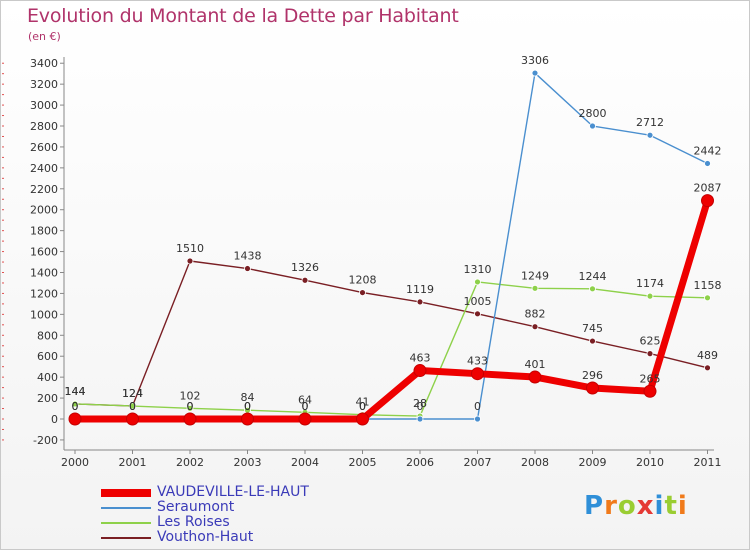 The width and height of the screenshot is (750, 550). I want to click on data-label-seraumont-2004: 0, so click(305, 406).